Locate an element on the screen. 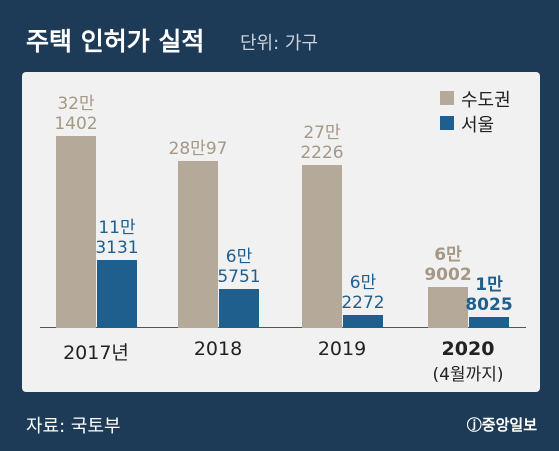  publisher-name: 중앙일보 is located at coordinates (509, 425).